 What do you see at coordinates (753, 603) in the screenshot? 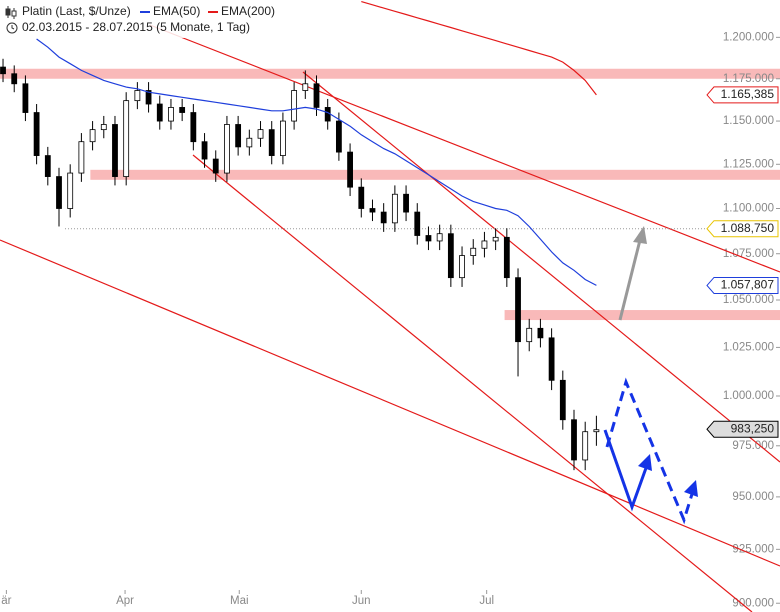
I see `y-tick-label: 900.000` at bounding box center [753, 603].